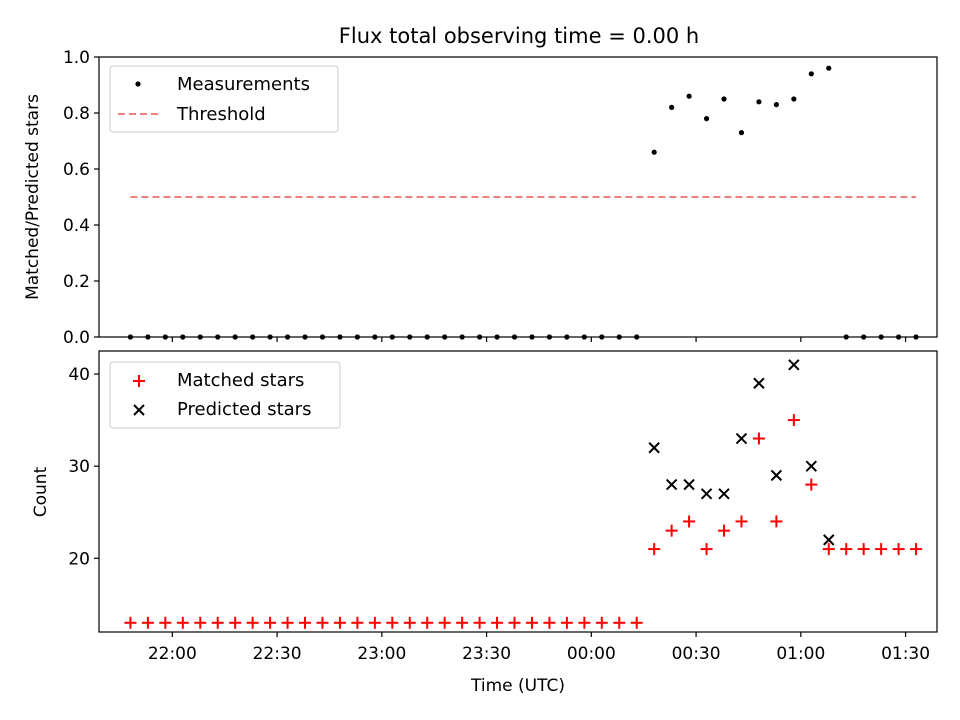 The width and height of the screenshot is (960, 720). I want to click on bottom-y-axis-label: Count, so click(41, 491).